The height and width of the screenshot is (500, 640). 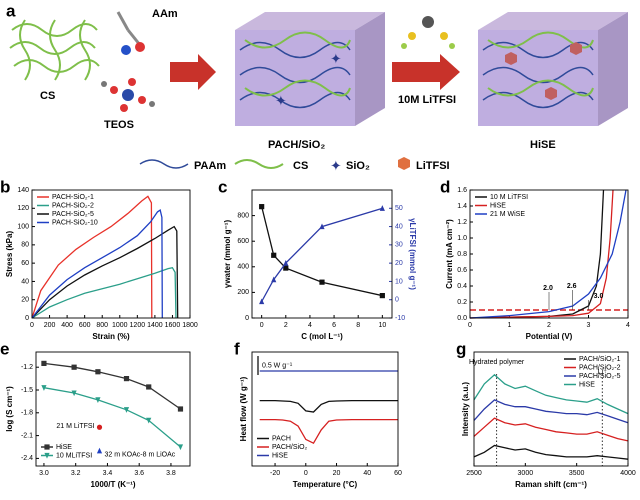 What do you see at coordinates (462, 222) in the screenshot?
I see `y-tick-label: 1.2` at bounding box center [462, 222].